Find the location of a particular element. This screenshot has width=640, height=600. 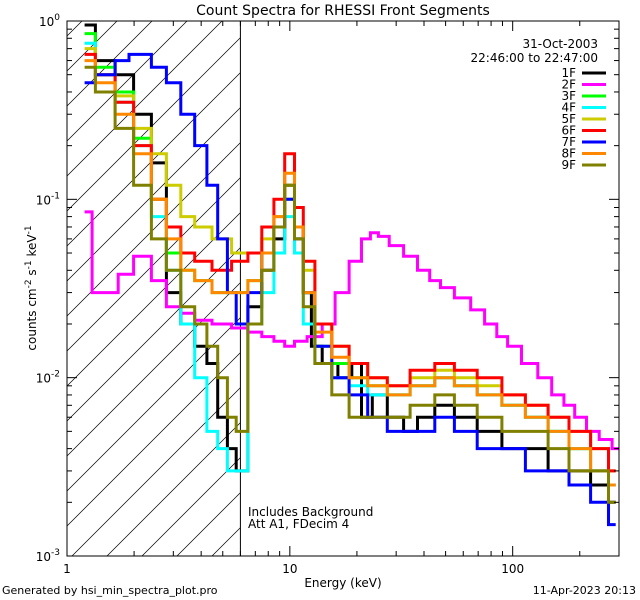

y-tick-label: 10⁻² is located at coordinates (48, 378).